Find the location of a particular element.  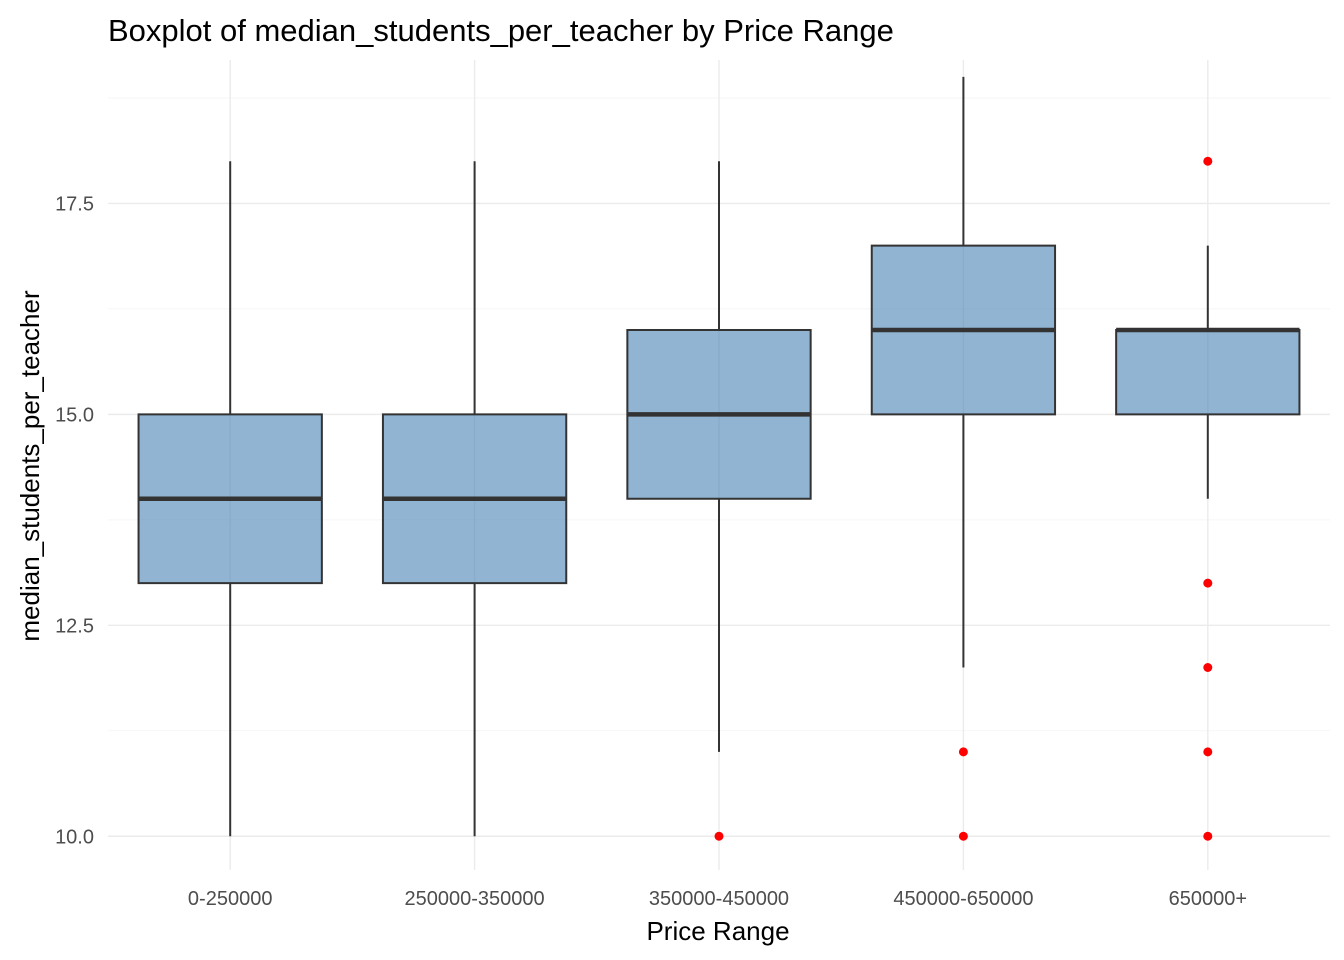

y-tick-label: 12.5 is located at coordinates (74, 626).